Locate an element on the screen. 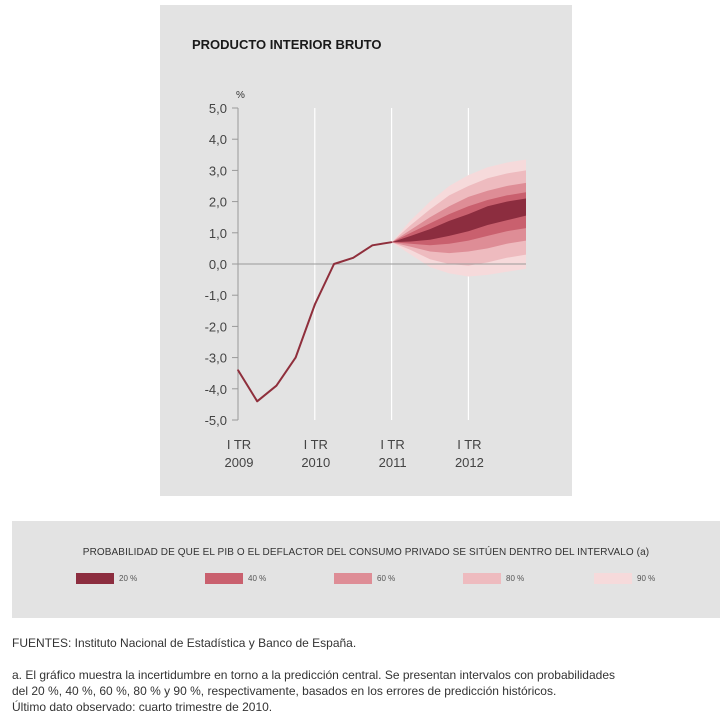 This screenshot has width=720, height=720. x-tick-label-year: 2012 is located at coordinates (469, 462).